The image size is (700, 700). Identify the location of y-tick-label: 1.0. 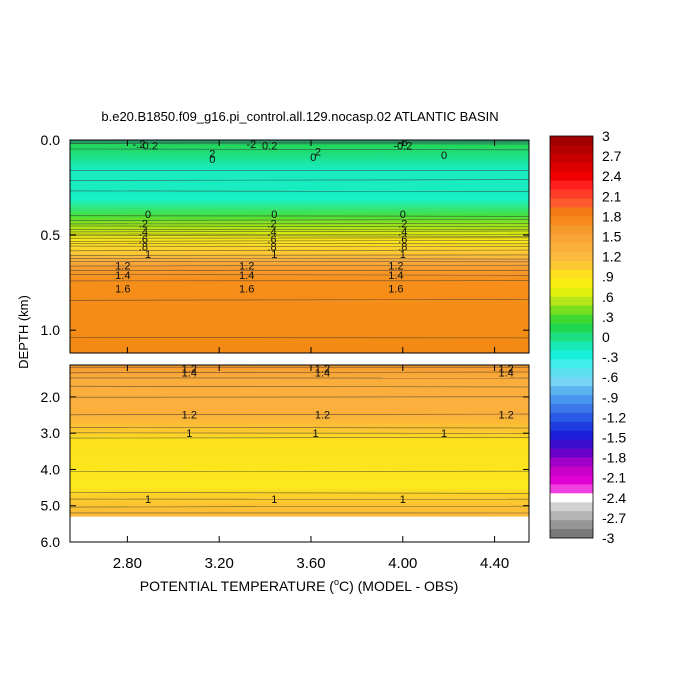
(51, 330).